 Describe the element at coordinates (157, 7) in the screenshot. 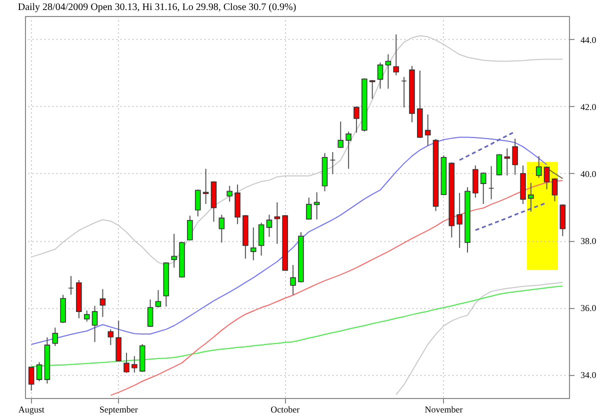

I see `chart-title: Daily 28/04/2009 Open 30.13, Hi 31.16, Lo 29.98, Close 30.7 (0.9%)` at that location.